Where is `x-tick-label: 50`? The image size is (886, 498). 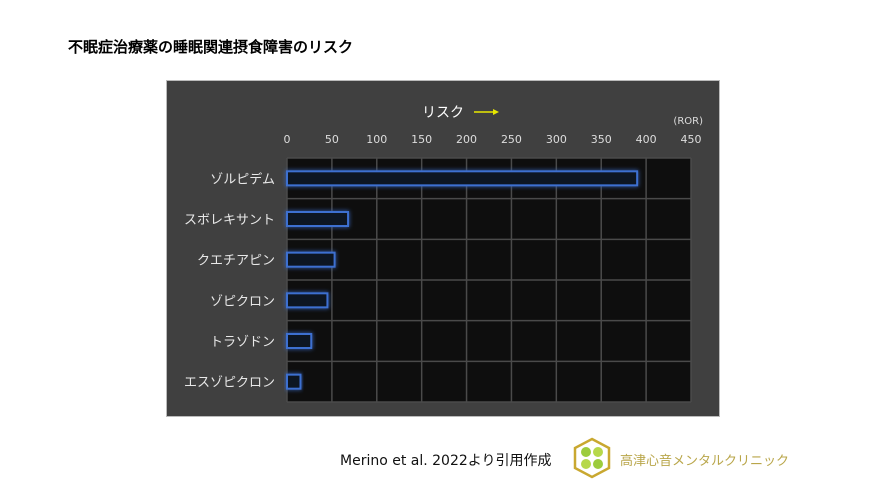 x-tick-label: 50 is located at coordinates (332, 139).